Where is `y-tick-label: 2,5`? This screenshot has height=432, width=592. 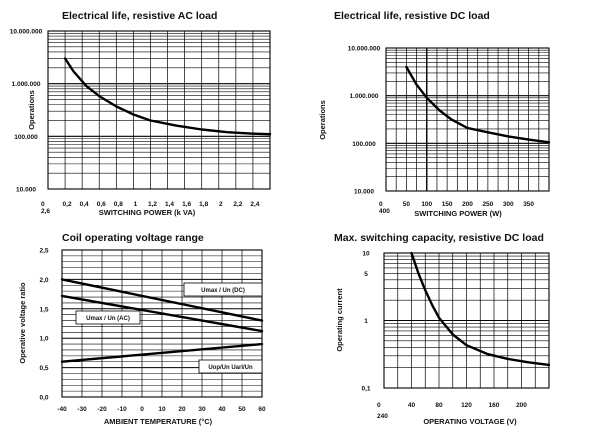
y-tick-label: 2,5 is located at coordinates (43, 251).